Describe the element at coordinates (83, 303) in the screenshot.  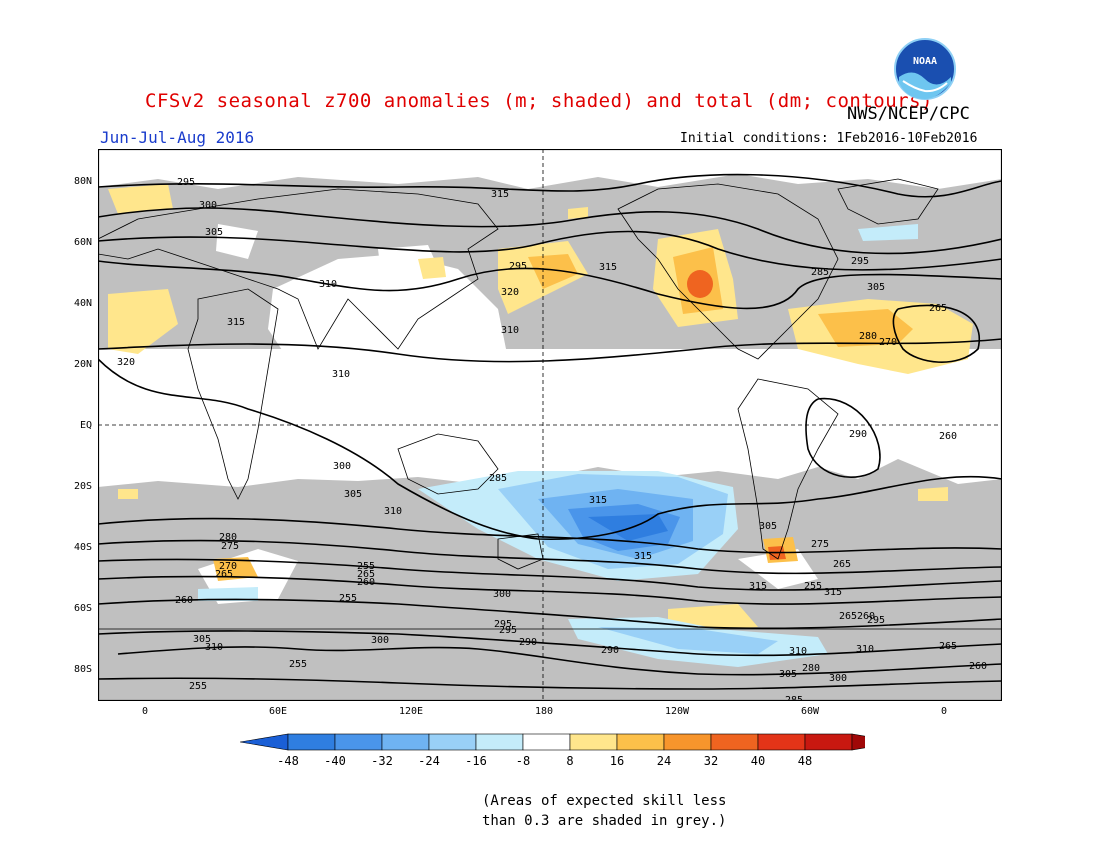
I see `lat-label: 40N` at that location.